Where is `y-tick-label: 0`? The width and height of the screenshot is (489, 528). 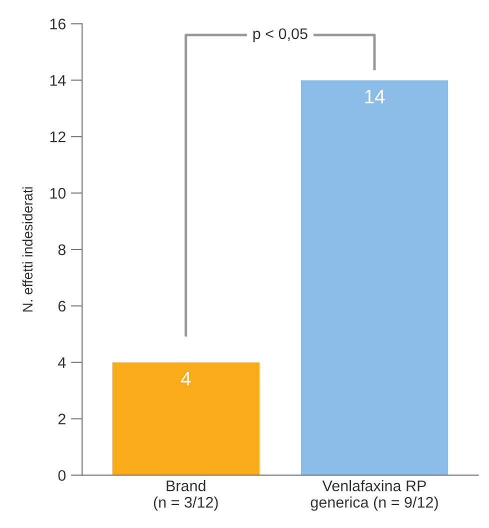
y-tick-label: 0 is located at coordinates (62, 475).